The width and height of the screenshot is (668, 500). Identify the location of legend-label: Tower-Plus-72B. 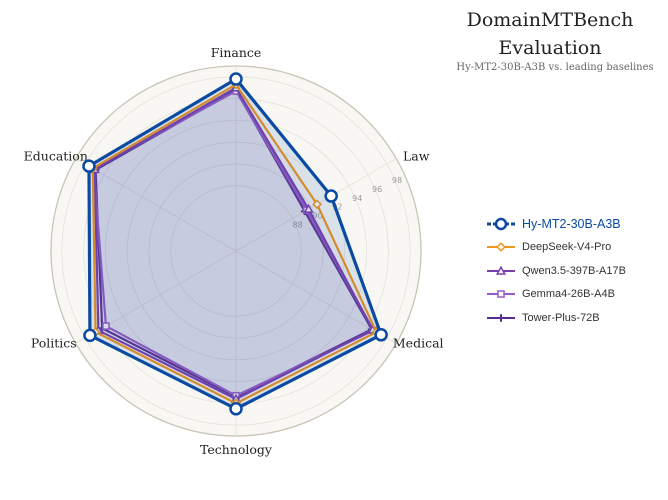
(561, 317).